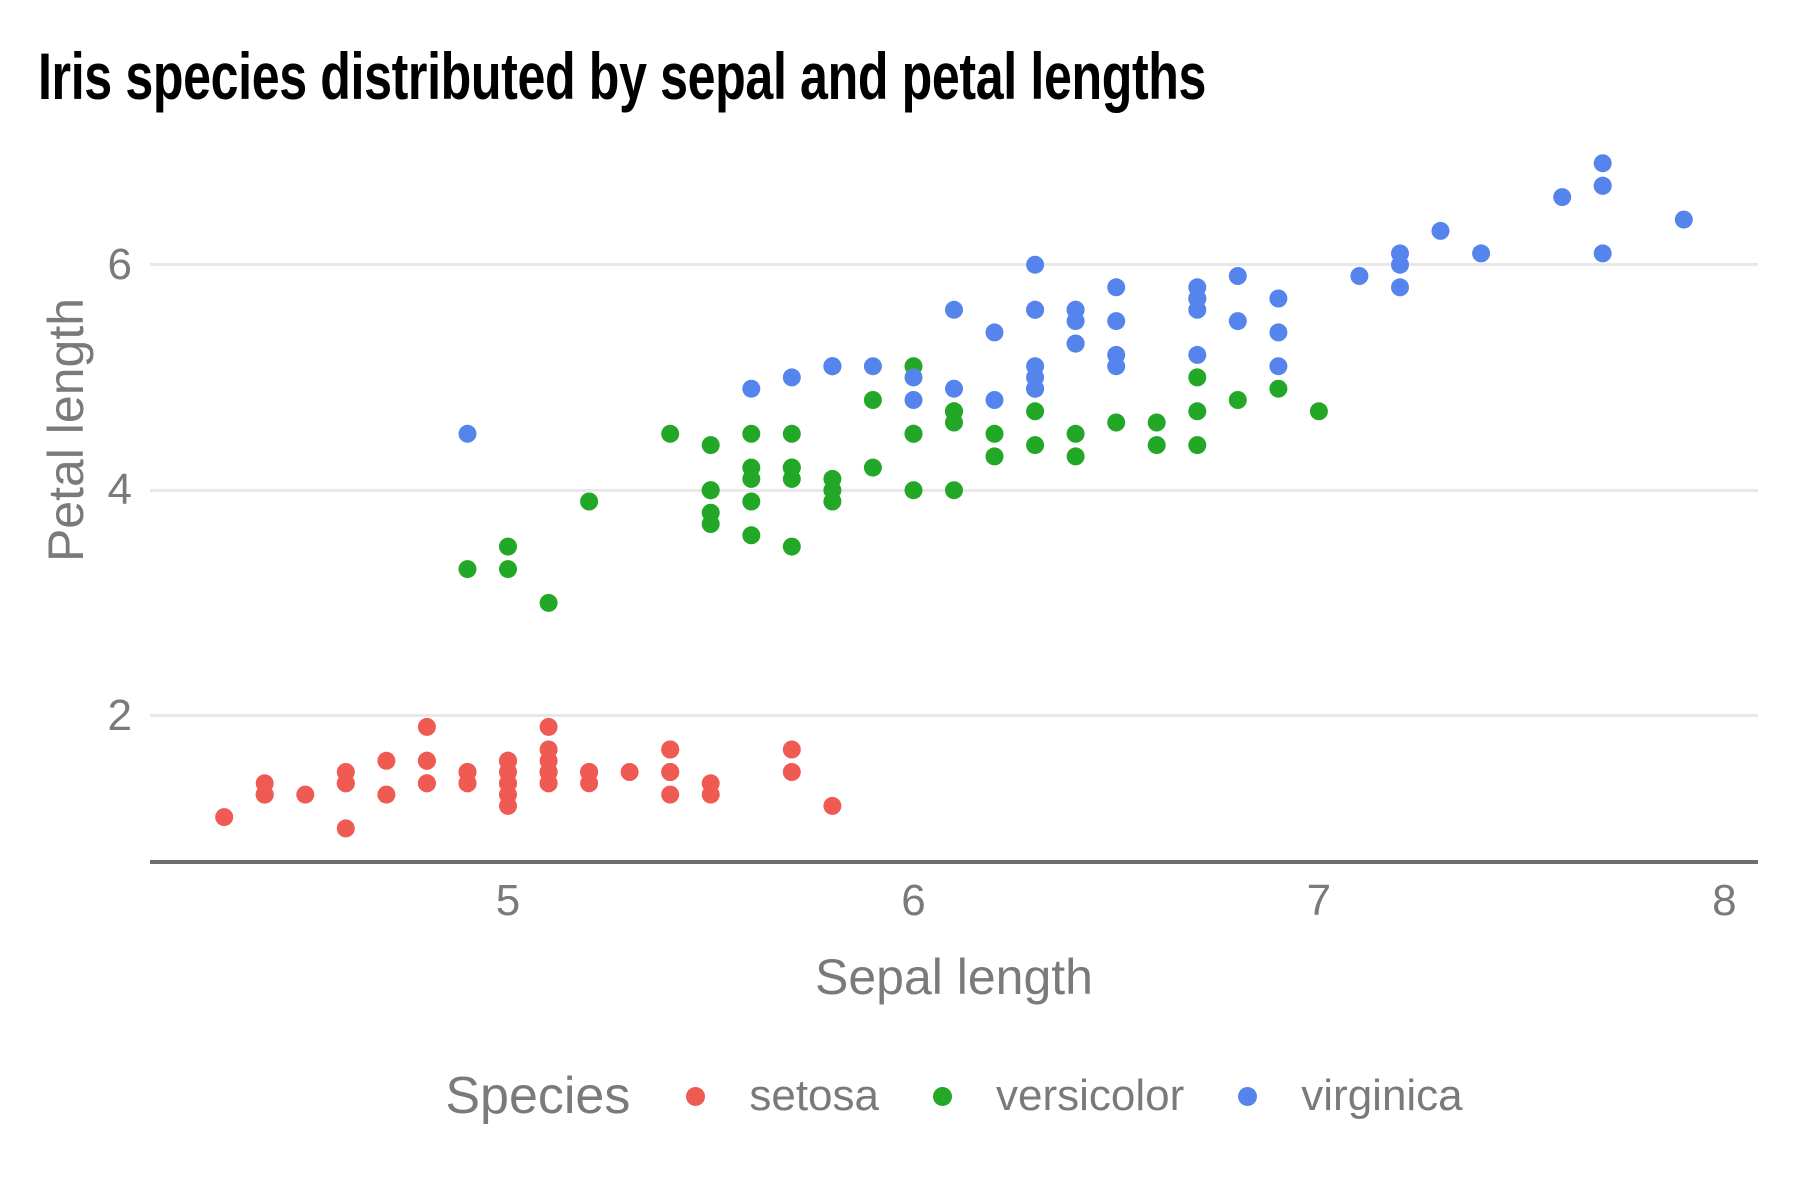  What do you see at coordinates (942, 1096) in the screenshot?
I see `legend-swatch-versicolor-icon` at bounding box center [942, 1096].